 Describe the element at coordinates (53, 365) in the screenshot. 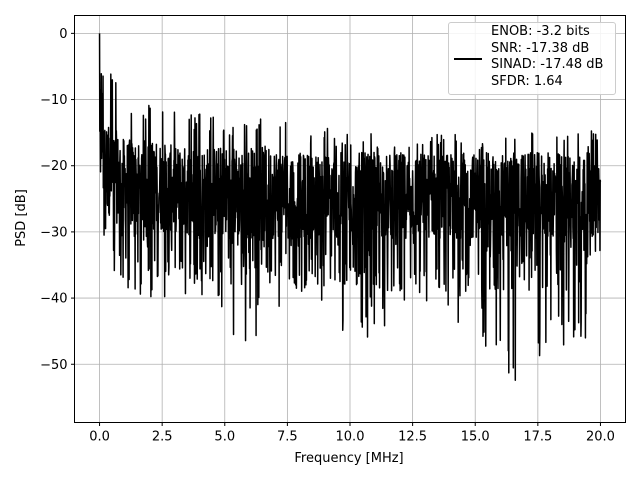

I see `y-tick-label: −50` at that location.